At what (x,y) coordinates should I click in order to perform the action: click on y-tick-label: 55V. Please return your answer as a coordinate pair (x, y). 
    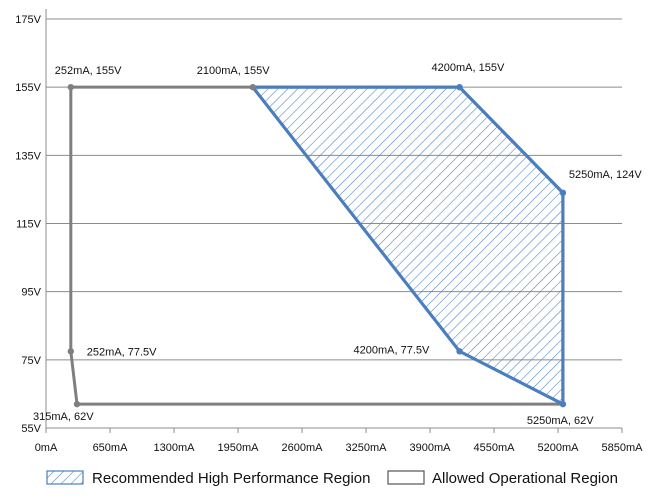
    Looking at the image, I should click on (31, 429).